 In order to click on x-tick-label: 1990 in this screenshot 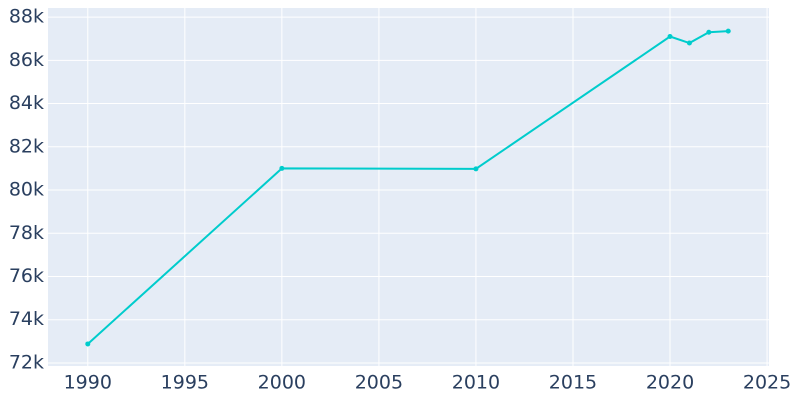, I will do `click(88, 383)`.